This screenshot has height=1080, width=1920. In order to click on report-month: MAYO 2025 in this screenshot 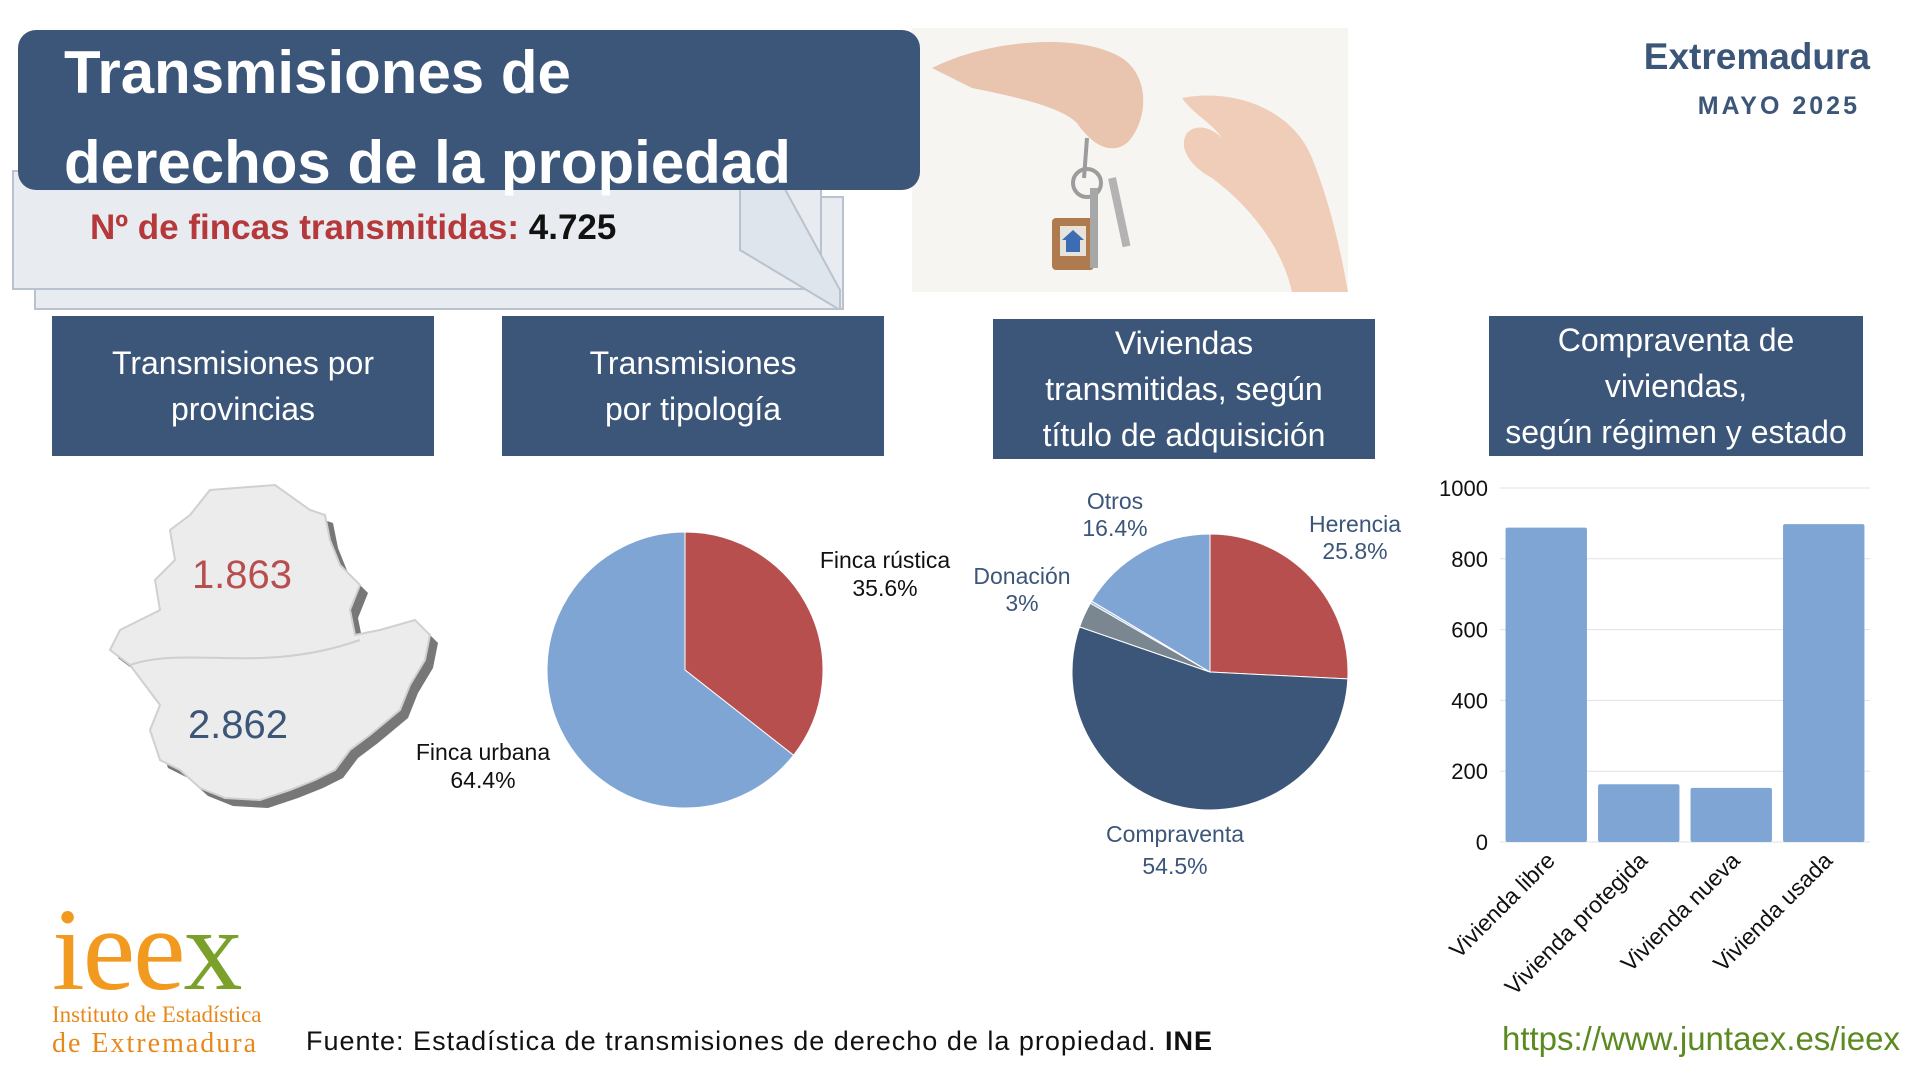, I will do `click(1778, 106)`.